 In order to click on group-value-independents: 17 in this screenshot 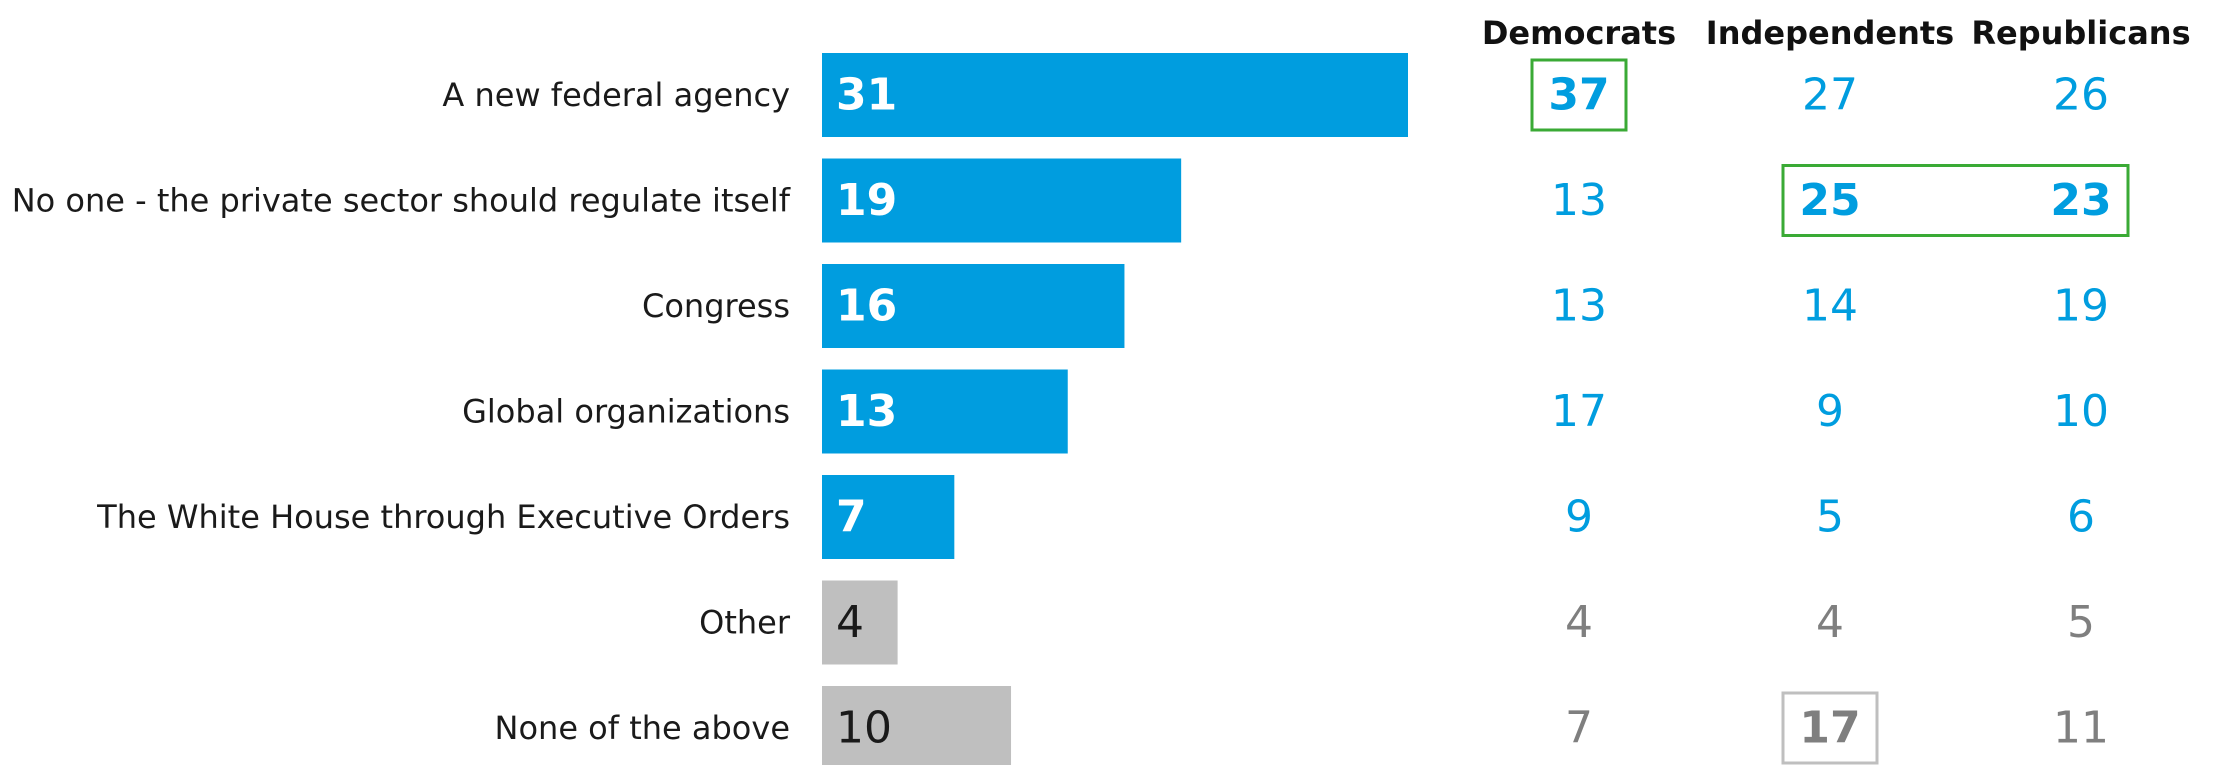, I will do `click(1829, 728)`.